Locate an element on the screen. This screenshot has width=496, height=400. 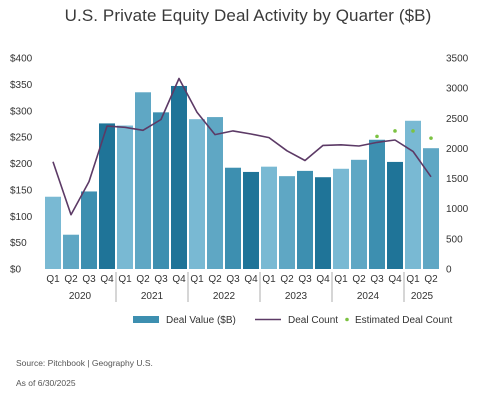
y-left-tick-label: $300 is located at coordinates (21, 111).